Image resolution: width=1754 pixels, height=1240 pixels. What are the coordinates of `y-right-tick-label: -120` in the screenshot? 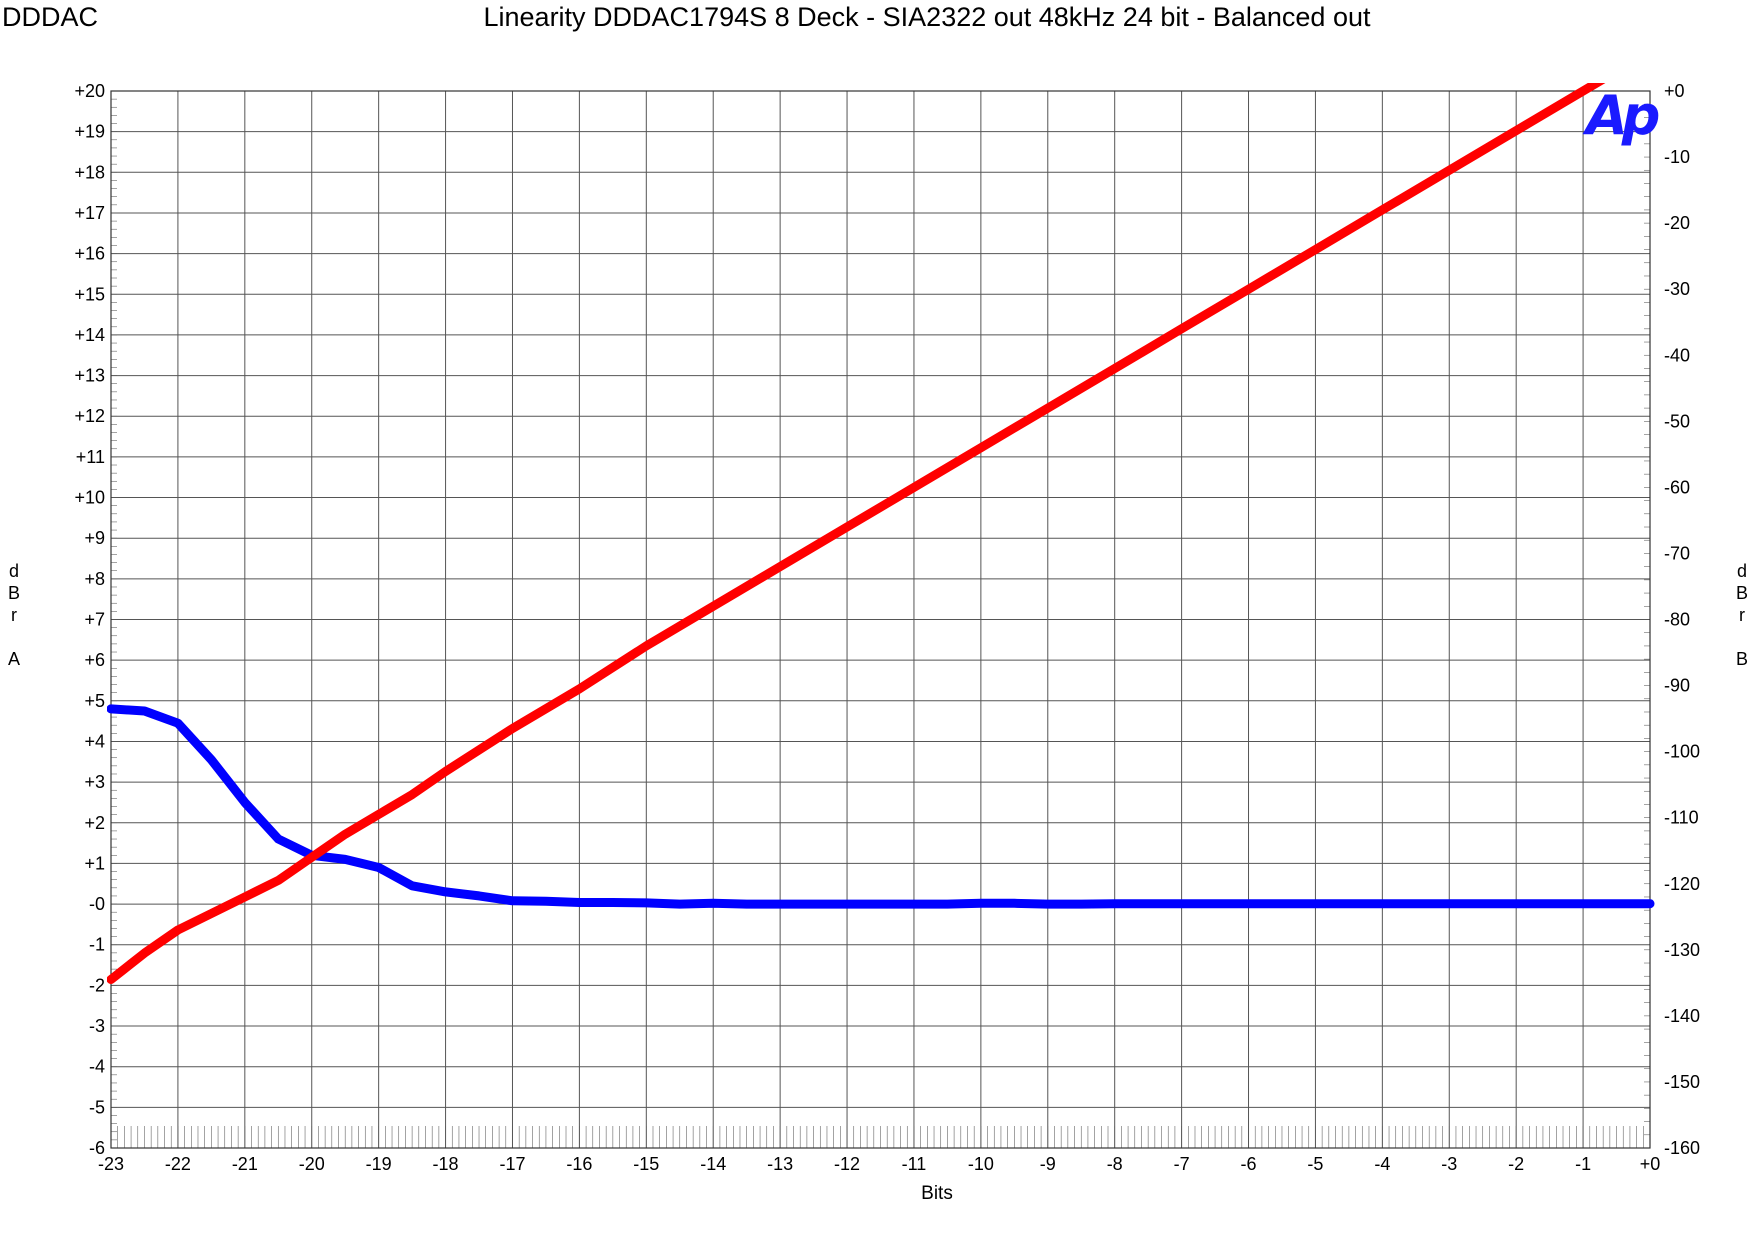 It's located at (1682, 884).